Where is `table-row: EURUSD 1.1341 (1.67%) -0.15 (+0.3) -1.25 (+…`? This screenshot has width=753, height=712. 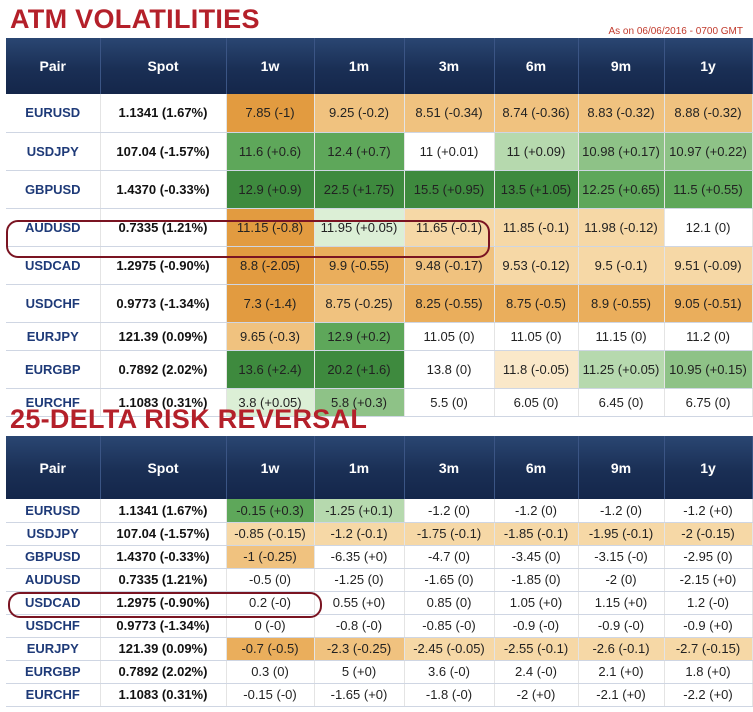
table-row: EURUSD 1.1341 (1.67%) -0.15 (+0.3) -1.25 (+… is located at coordinates (379, 511).